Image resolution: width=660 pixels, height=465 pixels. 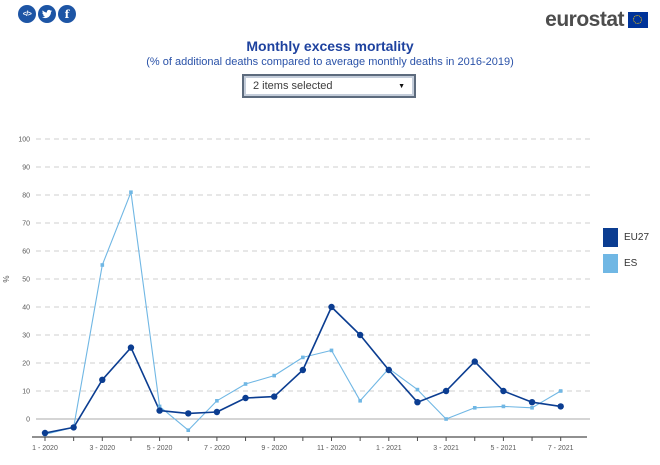 I want to click on x-tick-label: 5 - 2020, so click(x=160, y=448).